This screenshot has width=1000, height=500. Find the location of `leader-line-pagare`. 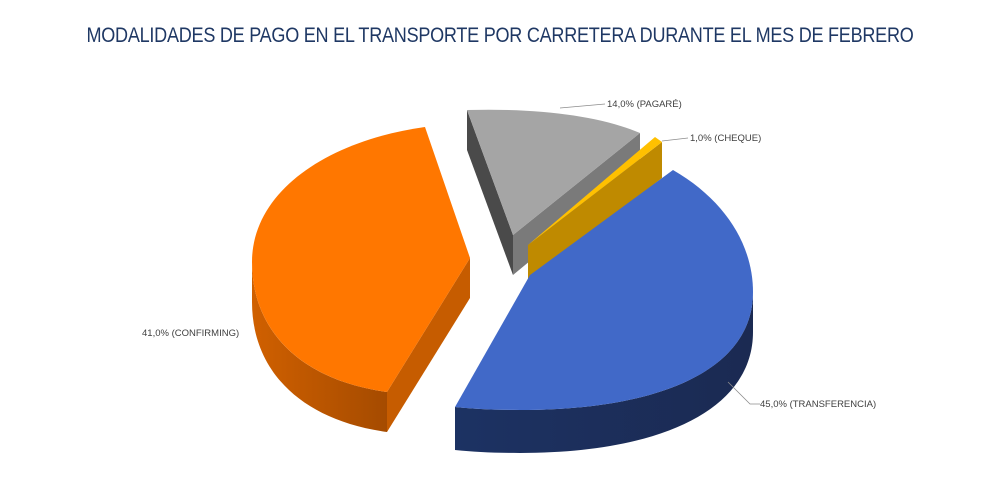

leader-line-pagare is located at coordinates (582, 106).